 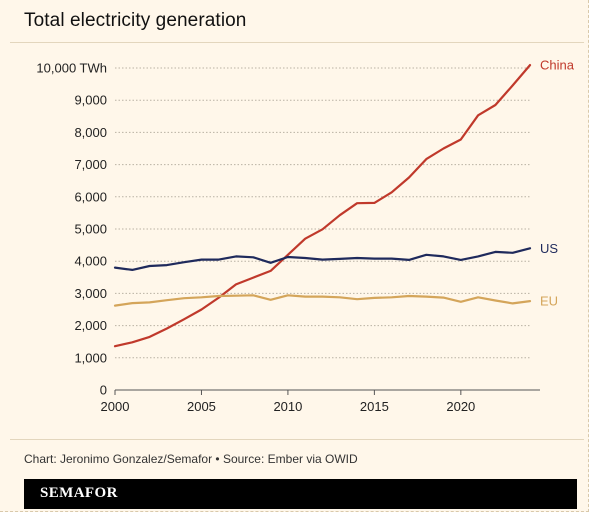 What do you see at coordinates (297, 42) in the screenshot?
I see `title-divider` at bounding box center [297, 42].